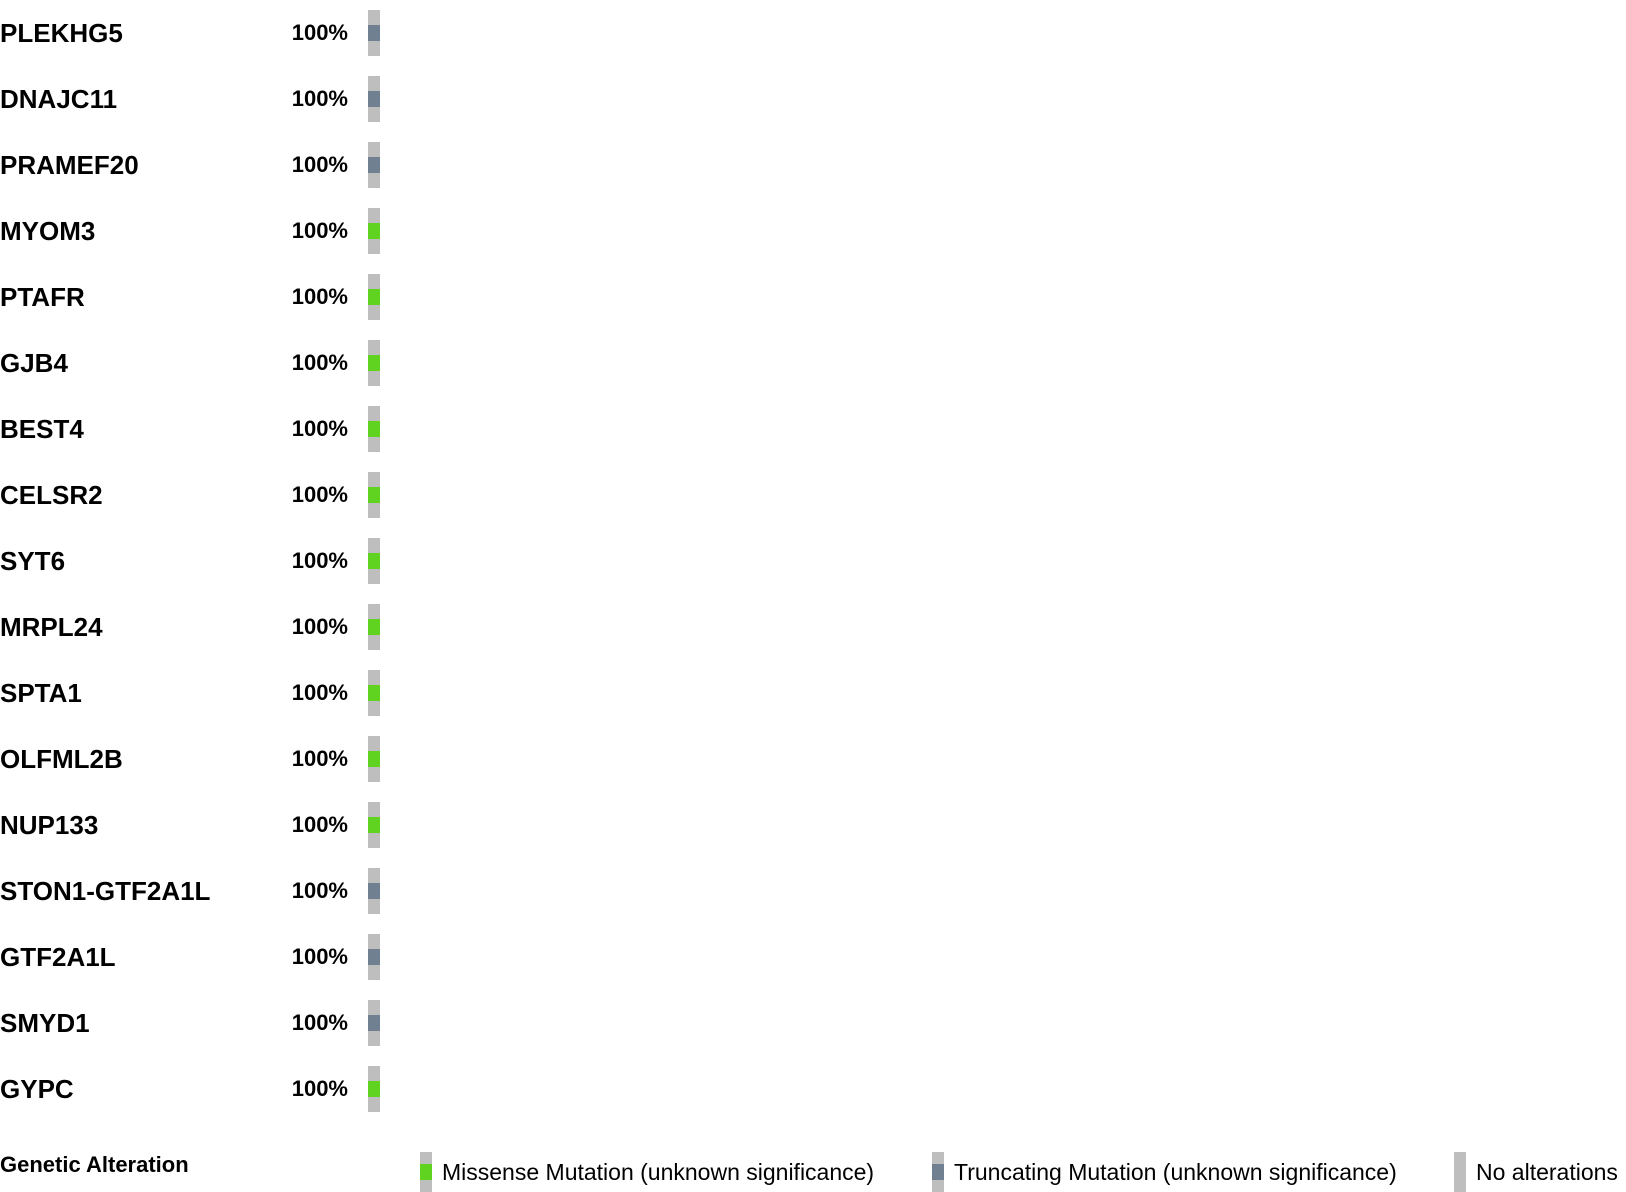 This screenshot has height=1192, width=1626. Describe the element at coordinates (61, 33) in the screenshot. I see `gene-label: PLEKHG5` at that location.